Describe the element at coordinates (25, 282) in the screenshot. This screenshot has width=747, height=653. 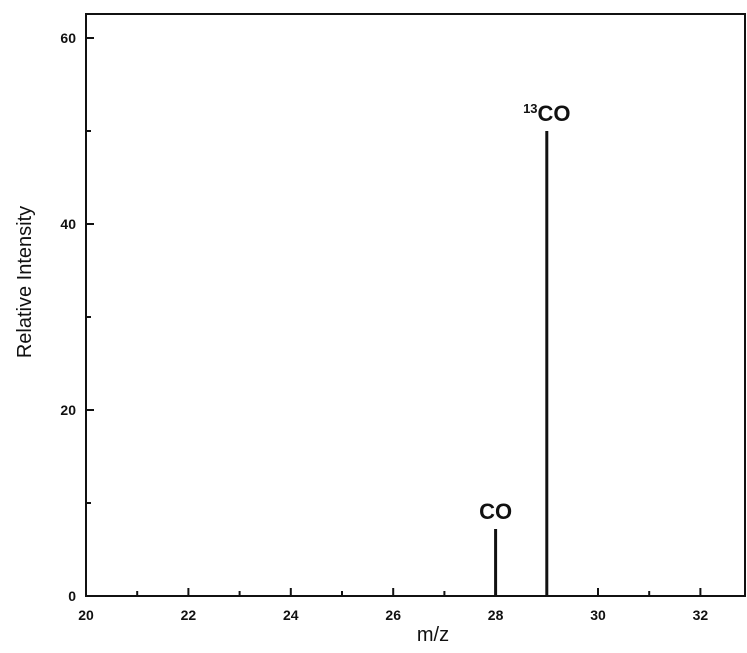
I see `y-axis-title: Relative Intensity` at that location.